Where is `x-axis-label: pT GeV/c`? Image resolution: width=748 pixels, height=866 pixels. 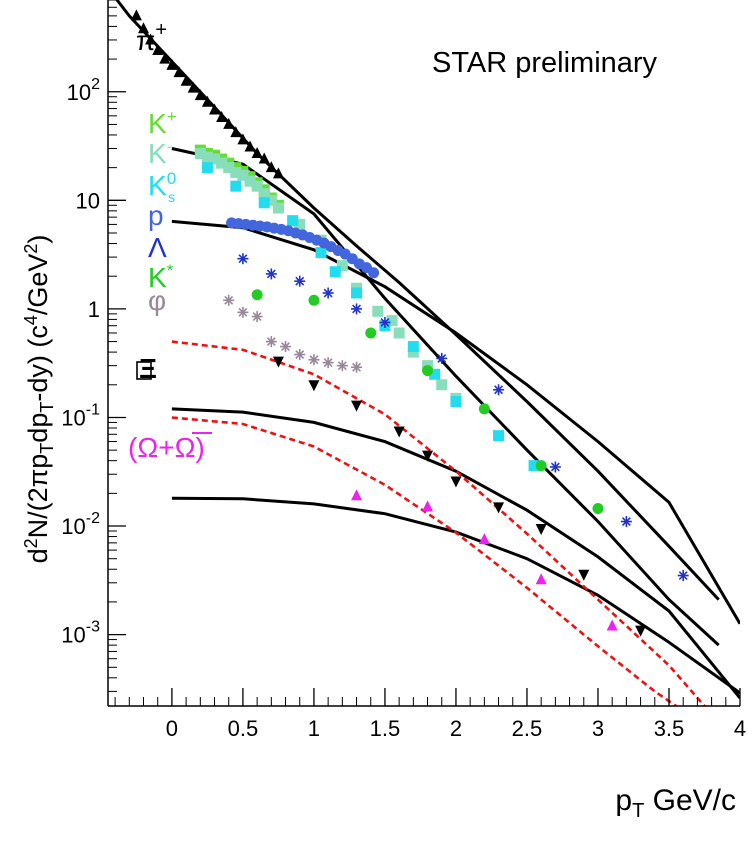 x-axis-label: pT GeV/c is located at coordinates (675, 803).